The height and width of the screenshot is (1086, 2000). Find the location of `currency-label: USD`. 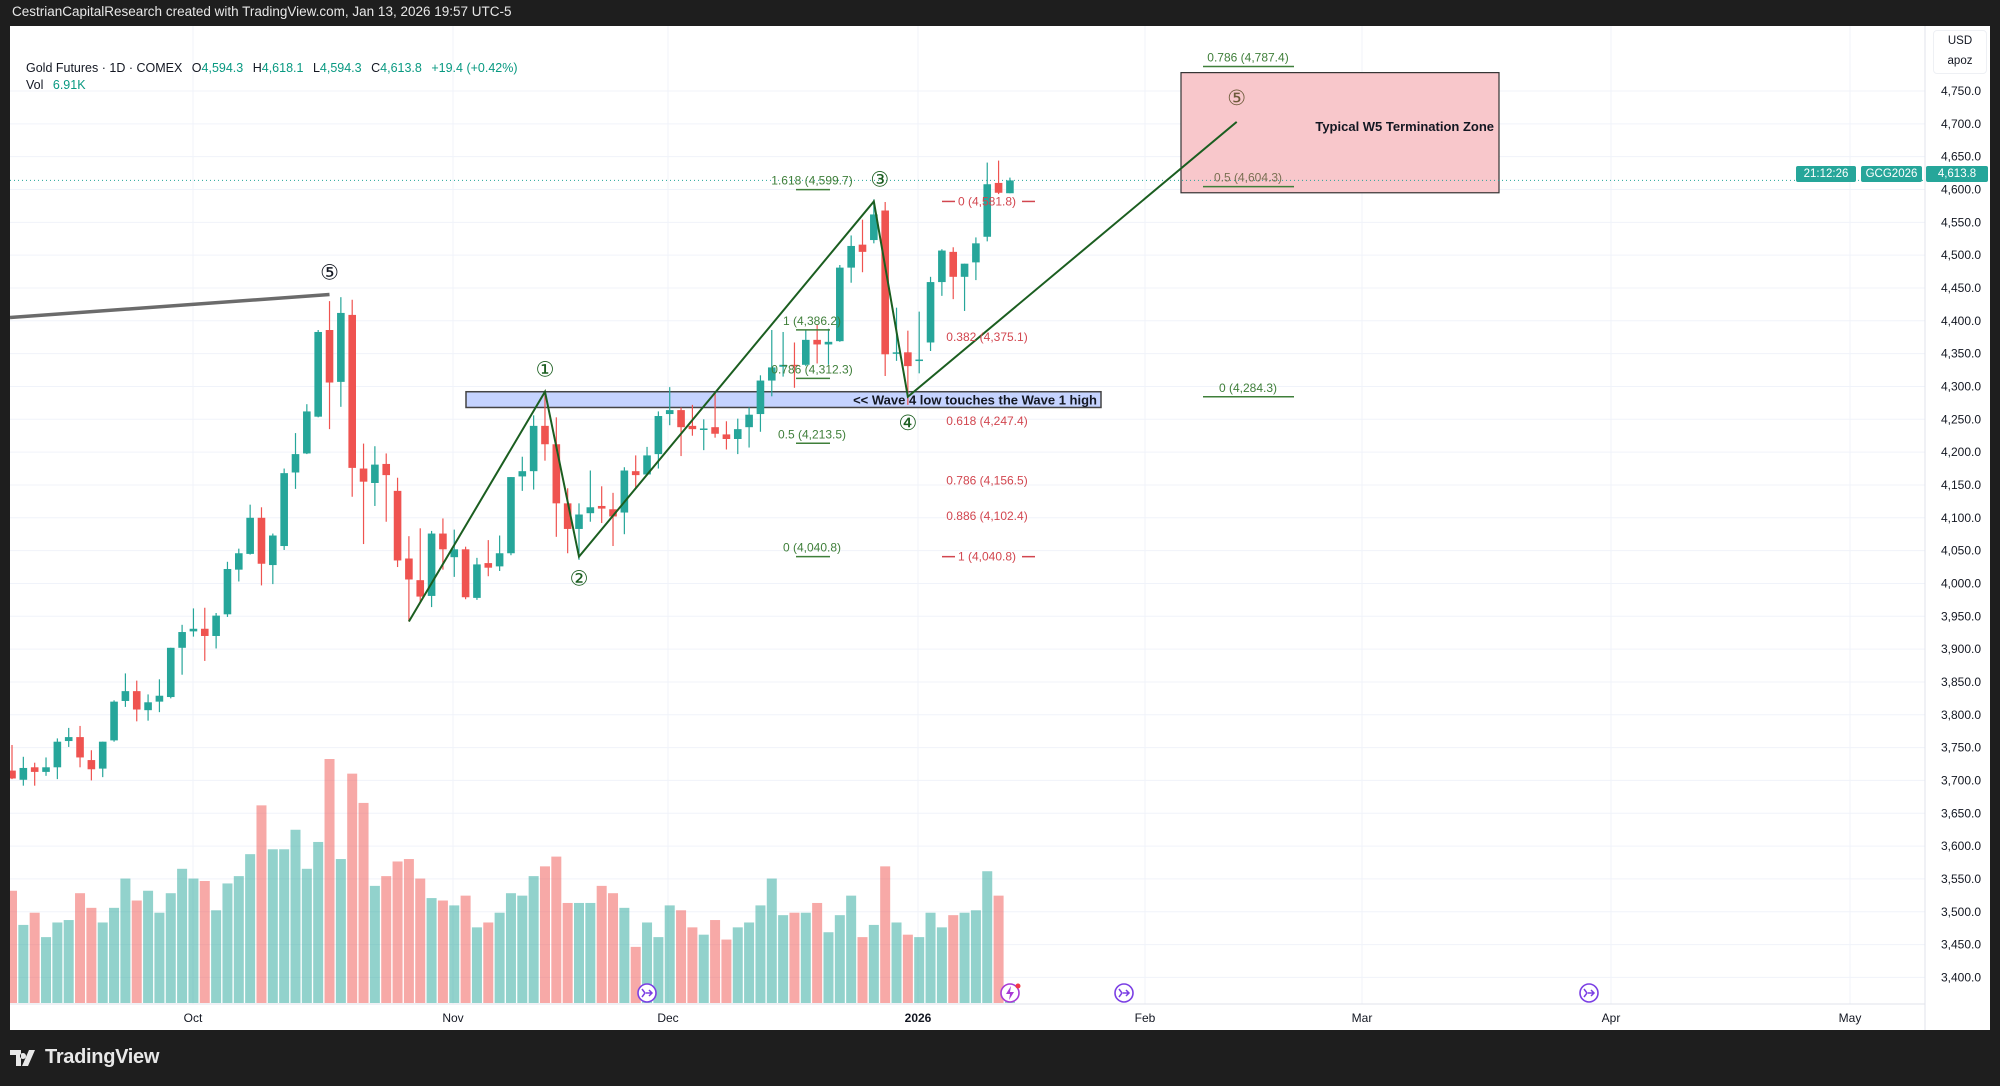

currency-label: USD is located at coordinates (1960, 41).